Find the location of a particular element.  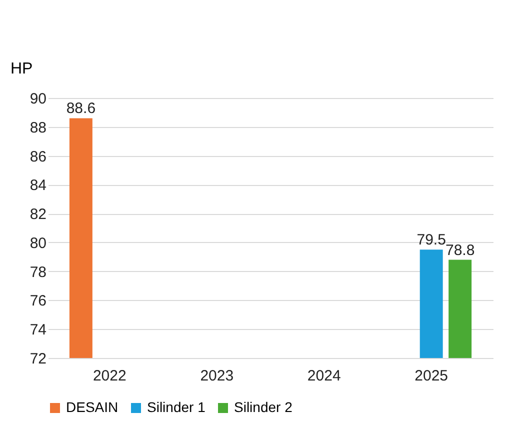

y-tick-label: 82 is located at coordinates (38, 215).